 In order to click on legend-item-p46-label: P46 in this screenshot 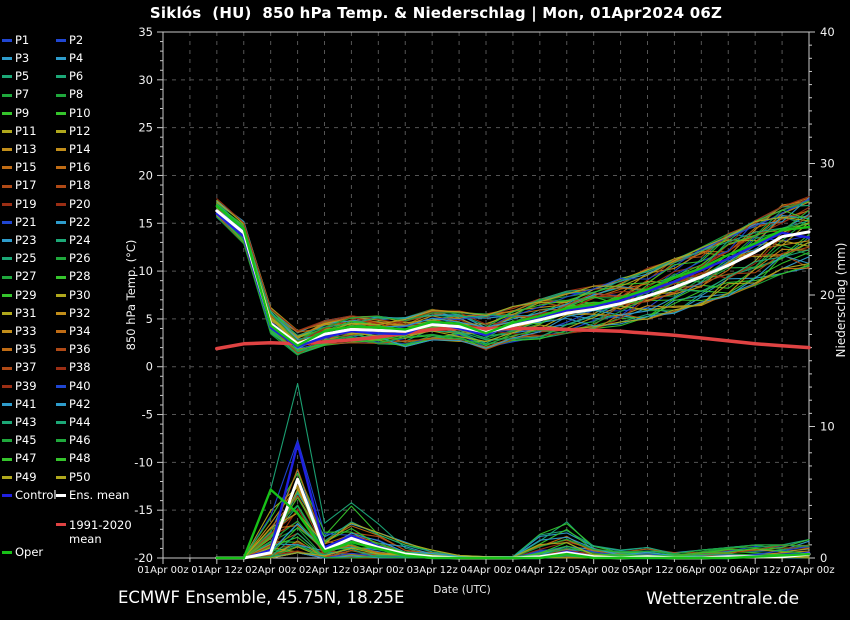, I will do `click(80, 440)`.